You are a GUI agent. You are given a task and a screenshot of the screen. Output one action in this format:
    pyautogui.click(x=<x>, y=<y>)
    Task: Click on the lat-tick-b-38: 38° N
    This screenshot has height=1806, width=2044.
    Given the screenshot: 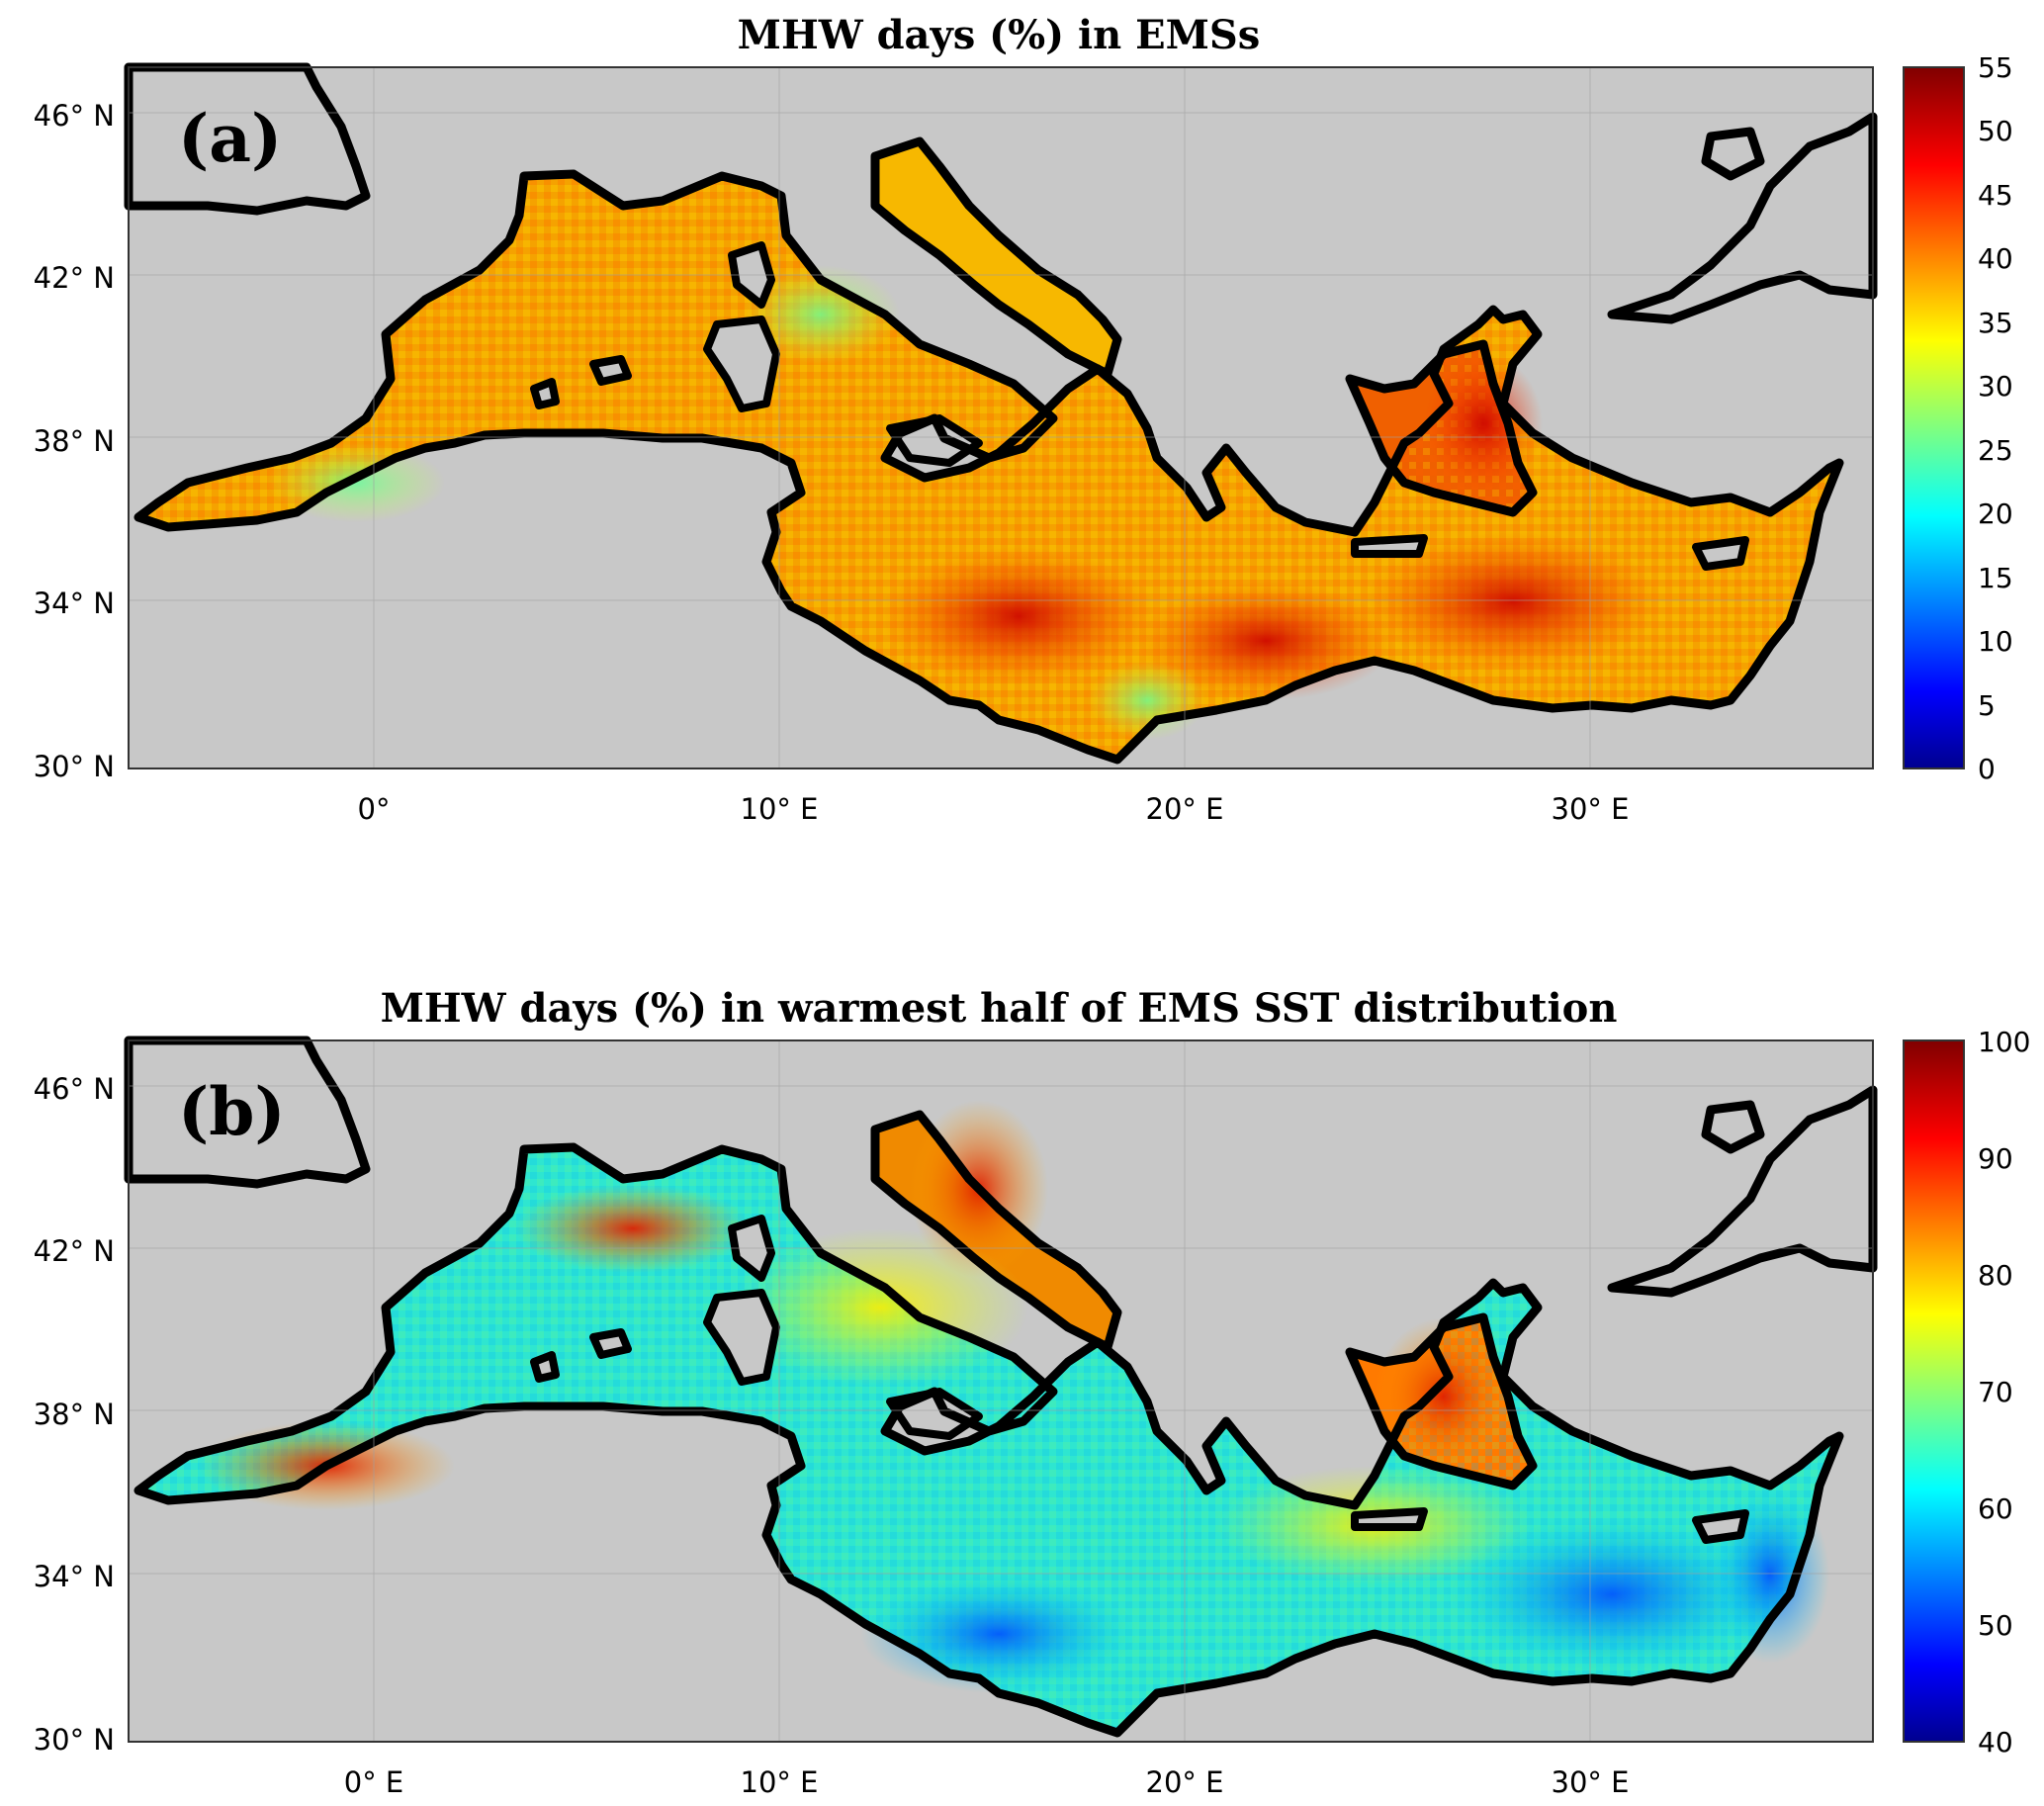 What is the action you would take?
    pyautogui.click(x=74, y=1414)
    